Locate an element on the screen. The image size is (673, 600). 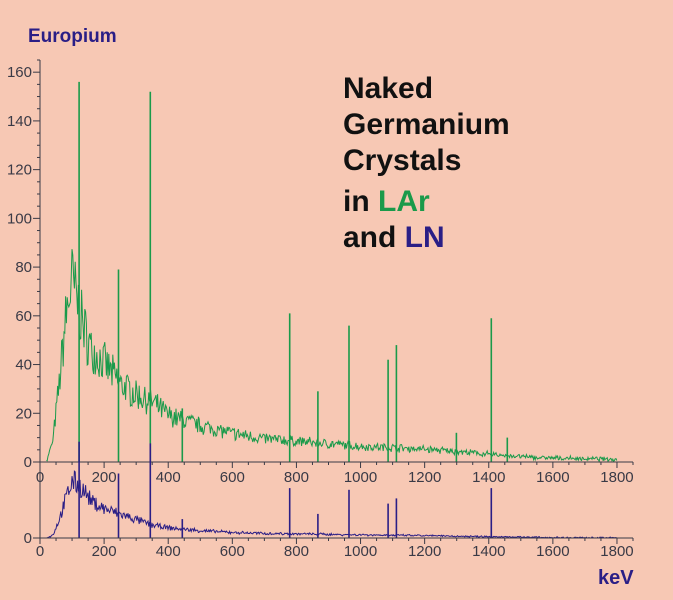
lar-x-tick-label: 200 is located at coordinates (104, 477).